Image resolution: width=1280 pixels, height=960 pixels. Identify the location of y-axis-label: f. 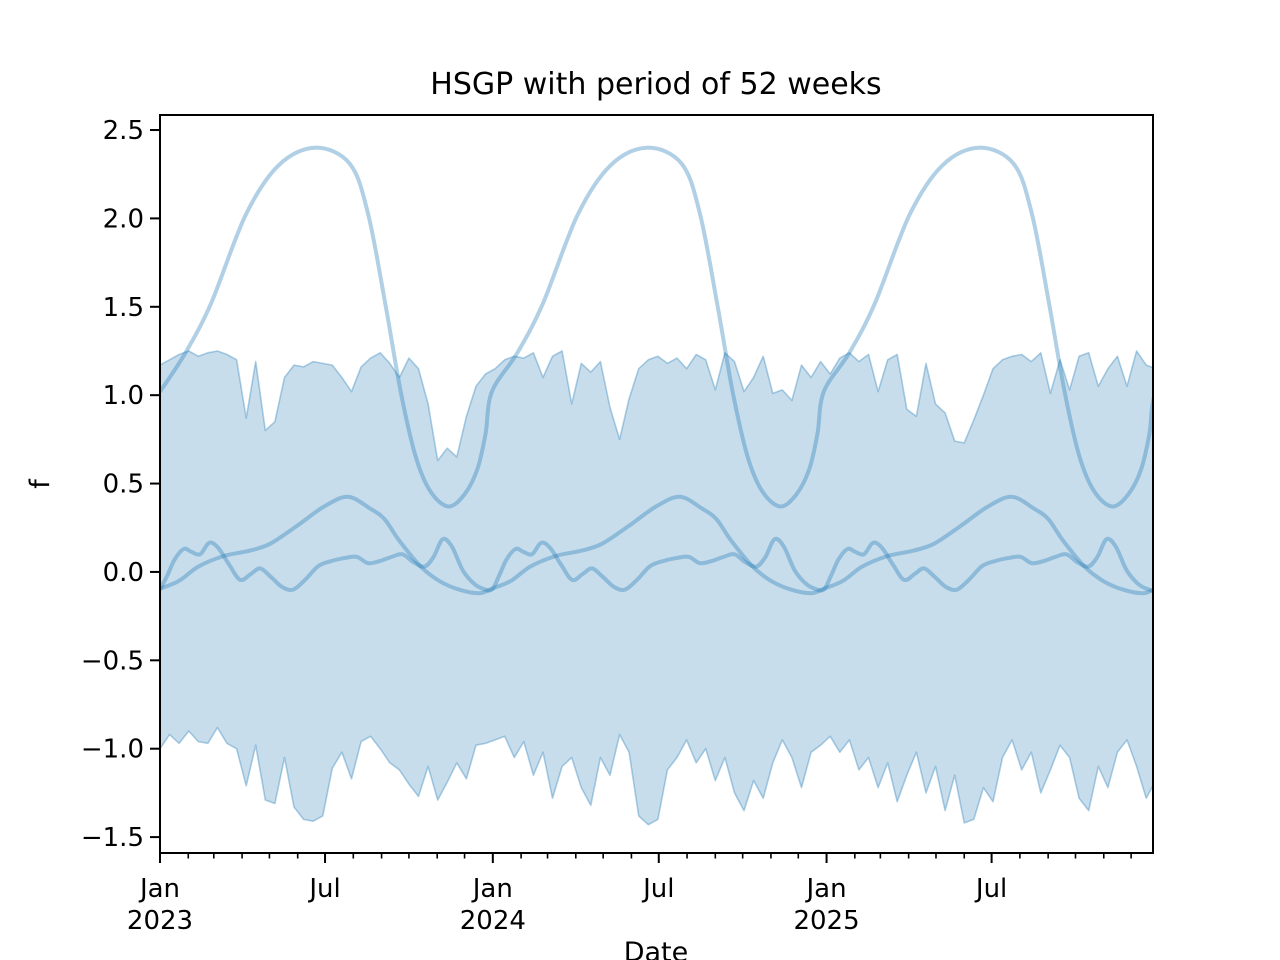
(40, 483).